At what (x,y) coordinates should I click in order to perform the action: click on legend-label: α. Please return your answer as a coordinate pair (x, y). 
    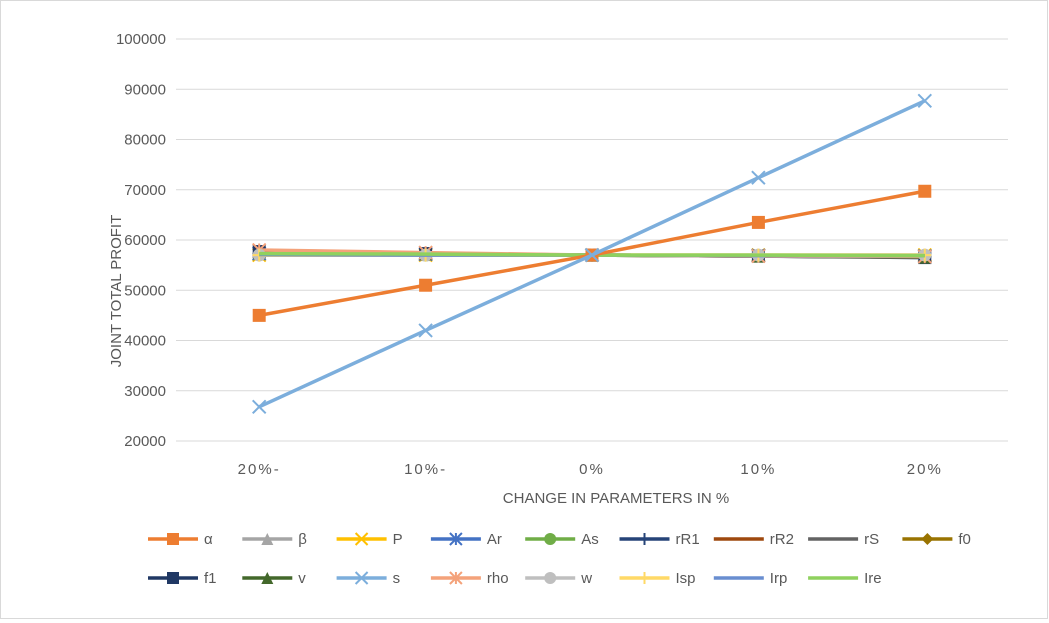
    Looking at the image, I should click on (208, 539).